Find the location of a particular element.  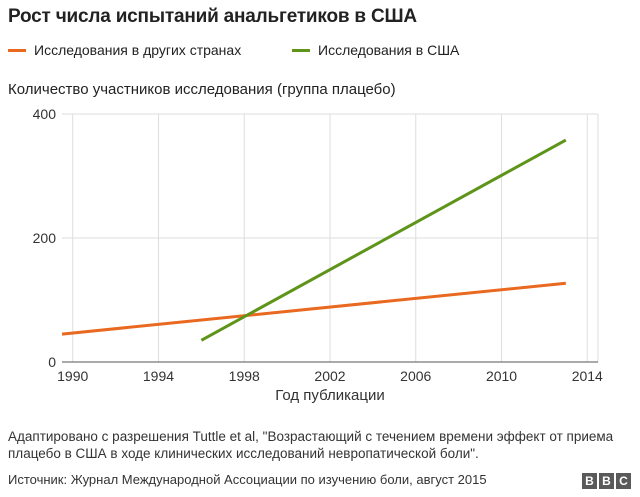

bbc-logo-letter: C is located at coordinates (623, 481).